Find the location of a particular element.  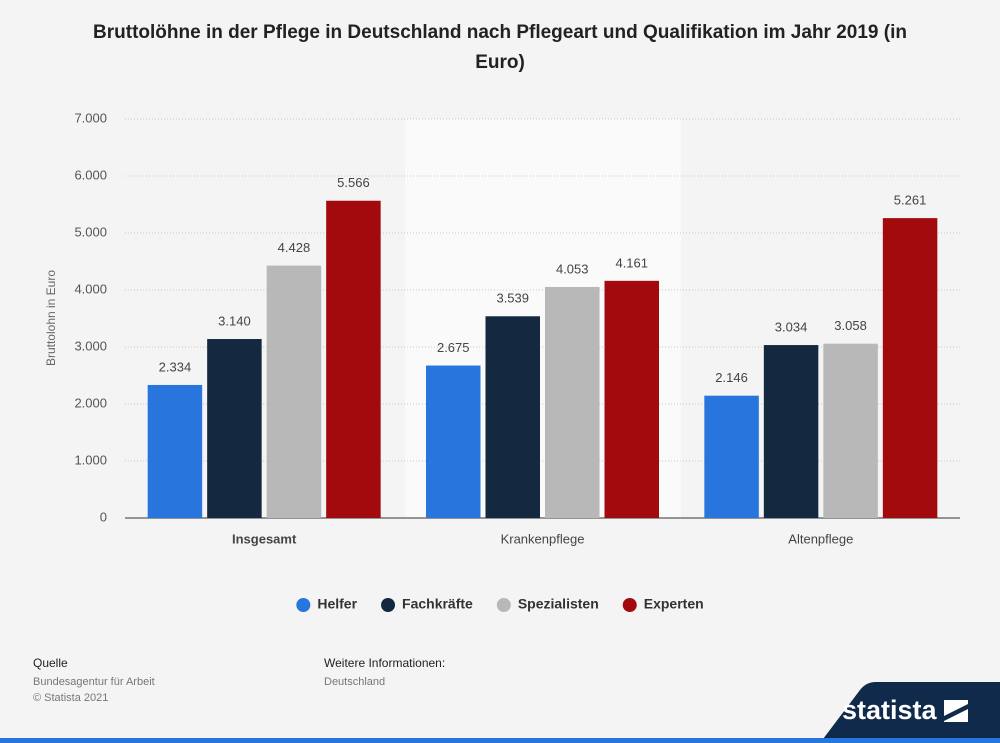

logo-text: statista is located at coordinates (890, 710).